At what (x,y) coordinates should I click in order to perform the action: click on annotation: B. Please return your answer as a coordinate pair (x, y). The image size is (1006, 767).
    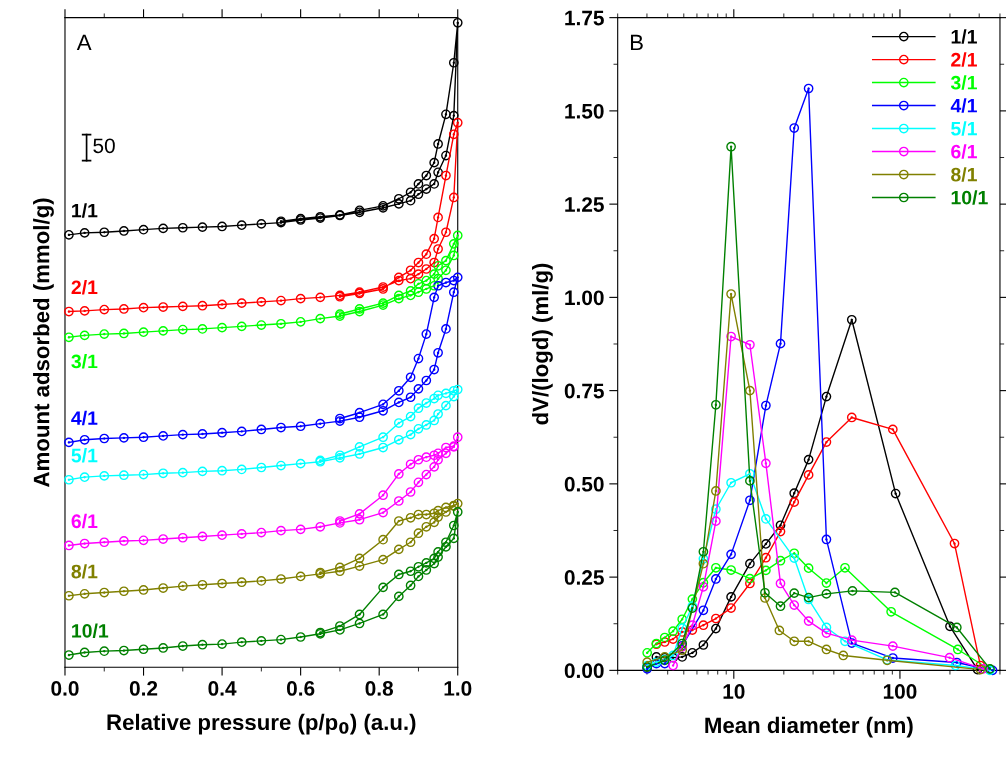
    Looking at the image, I should click on (636, 42).